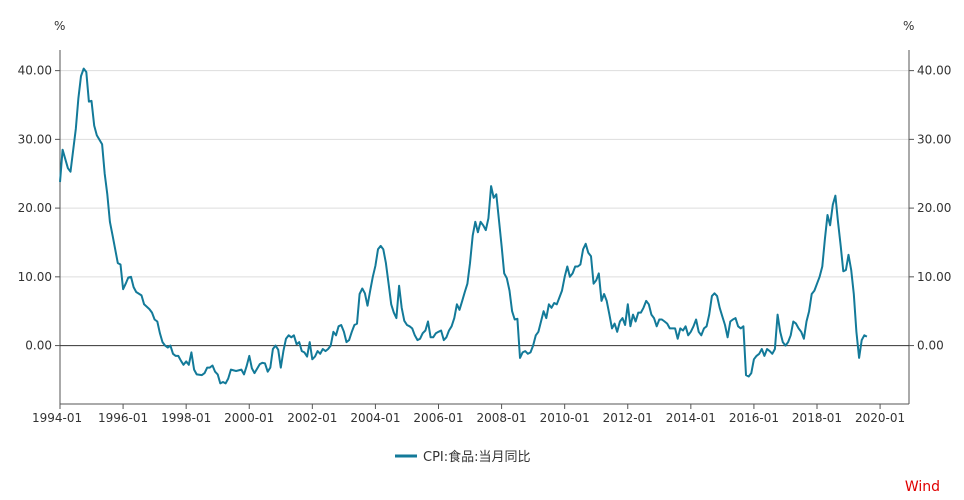 This screenshot has width=964, height=500. I want to click on x-tick-label: 2000-01, so click(249, 418).